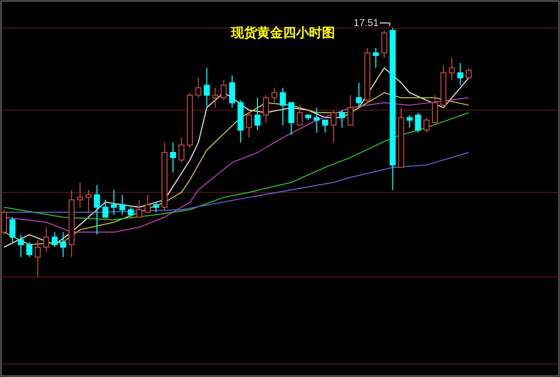 This screenshot has height=377, width=560. I want to click on chart-title: 现货黄金四小时图, so click(282, 32).